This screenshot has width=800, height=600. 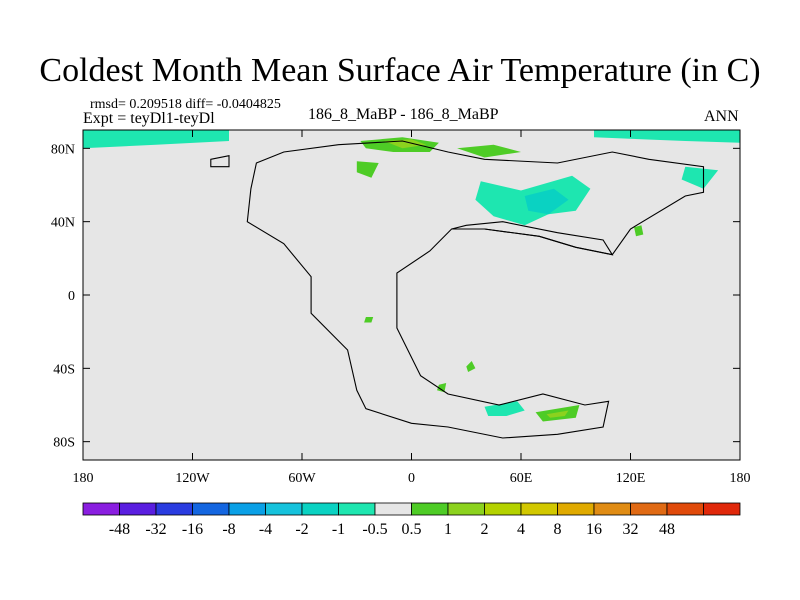 I want to click on coastline-island-west, so click(x=220, y=161).